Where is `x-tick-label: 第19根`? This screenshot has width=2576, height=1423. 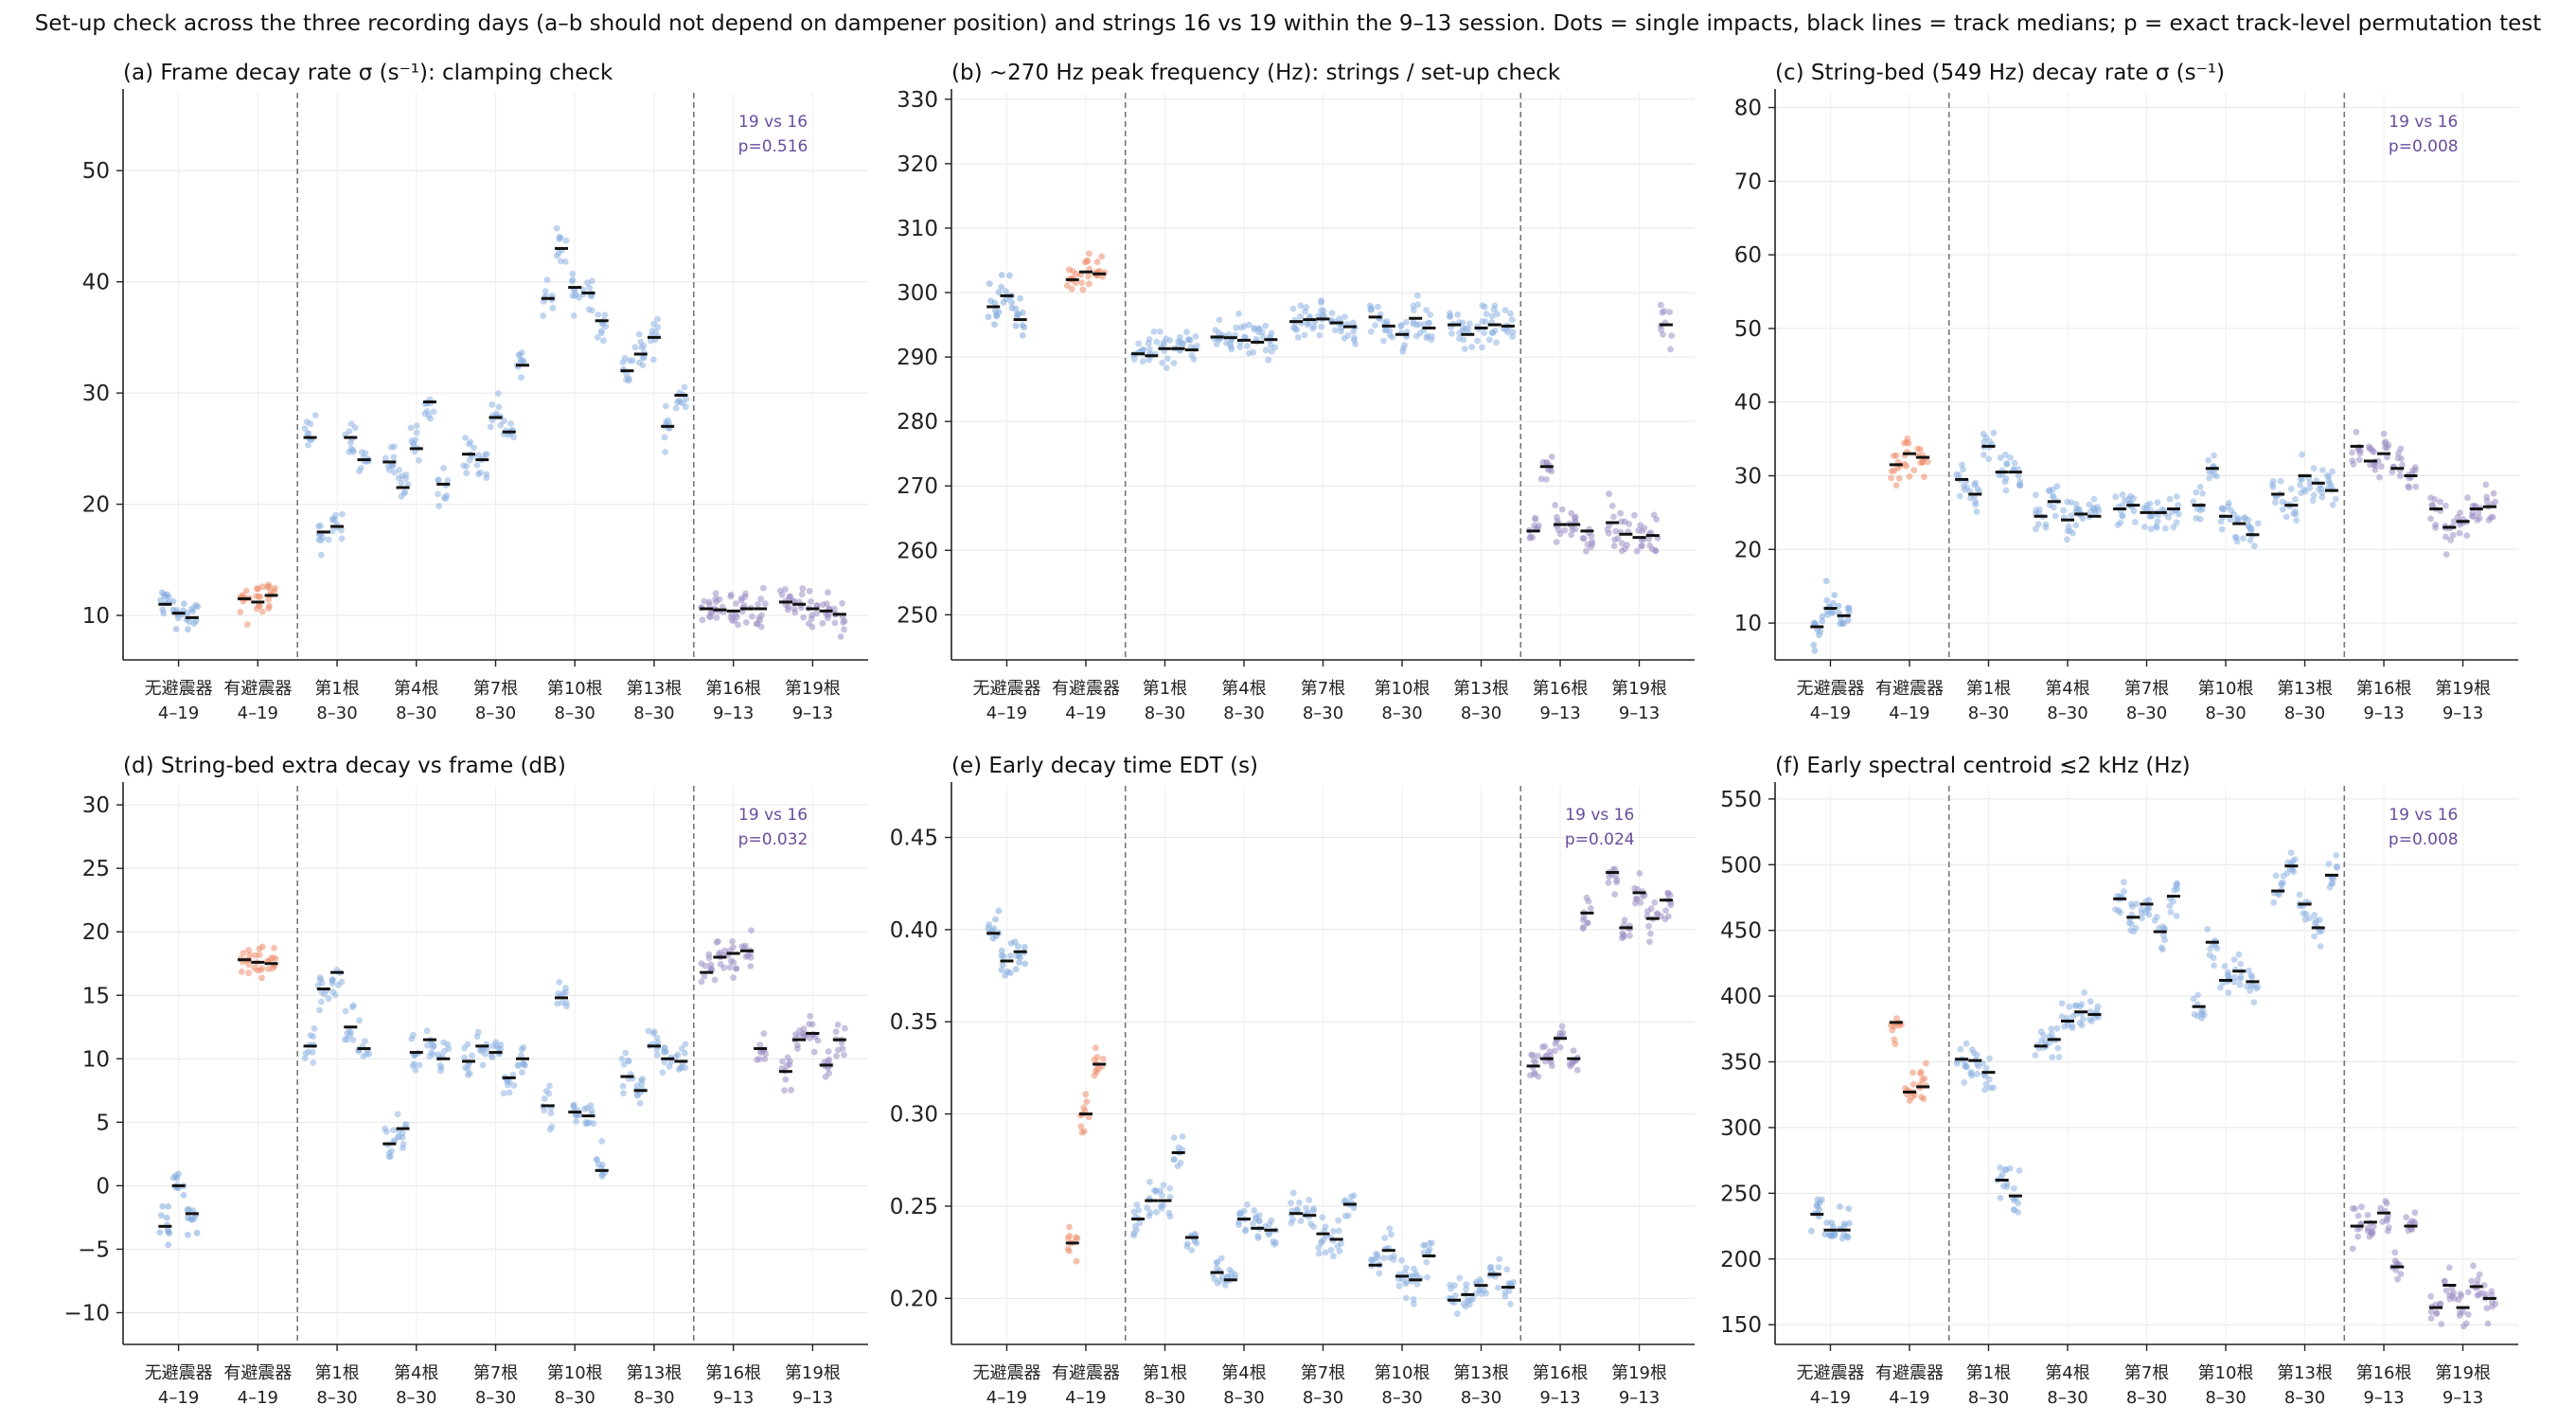
x-tick-label: 第19根 is located at coordinates (813, 1373).